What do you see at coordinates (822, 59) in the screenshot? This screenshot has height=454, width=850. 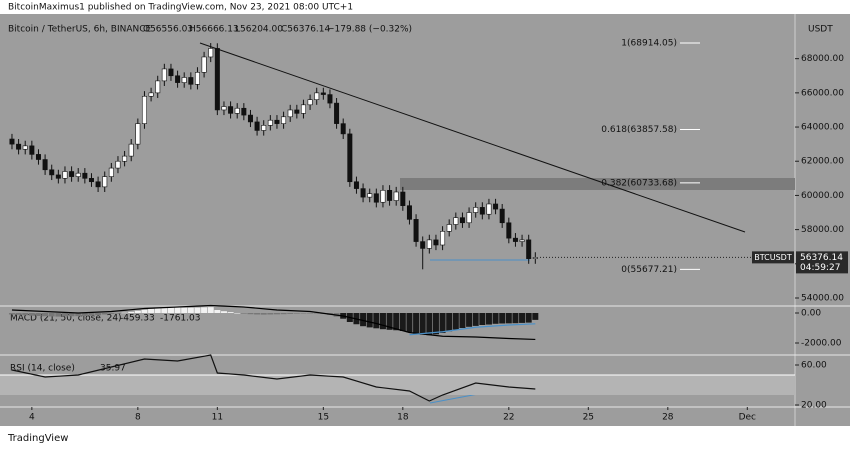 I see `y-tick-label: 68000.00` at bounding box center [822, 59].